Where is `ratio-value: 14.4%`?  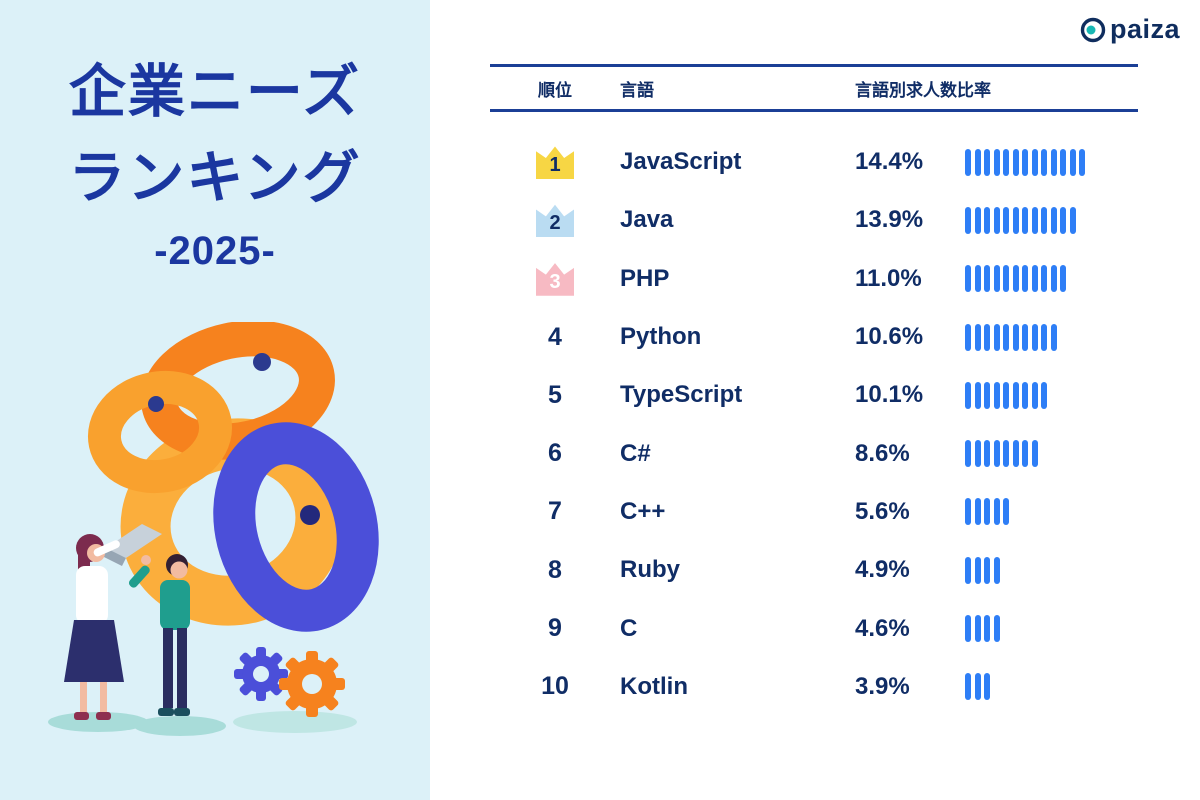 ratio-value: 14.4% is located at coordinates (889, 162).